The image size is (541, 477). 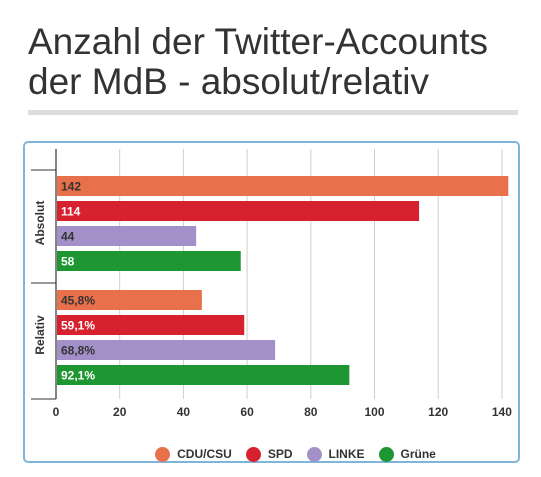 I want to click on legend-label: Grüne, so click(x=418, y=454).